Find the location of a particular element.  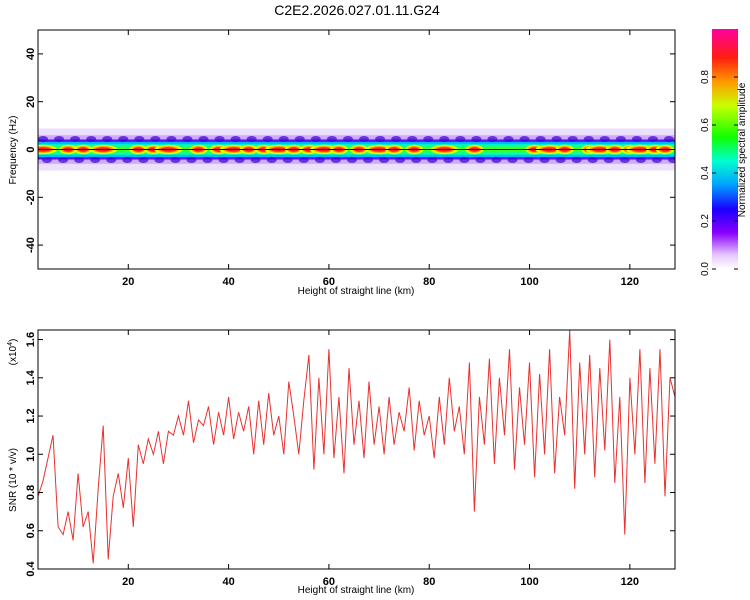

snr-x-tick-label: 80 is located at coordinates (429, 582).